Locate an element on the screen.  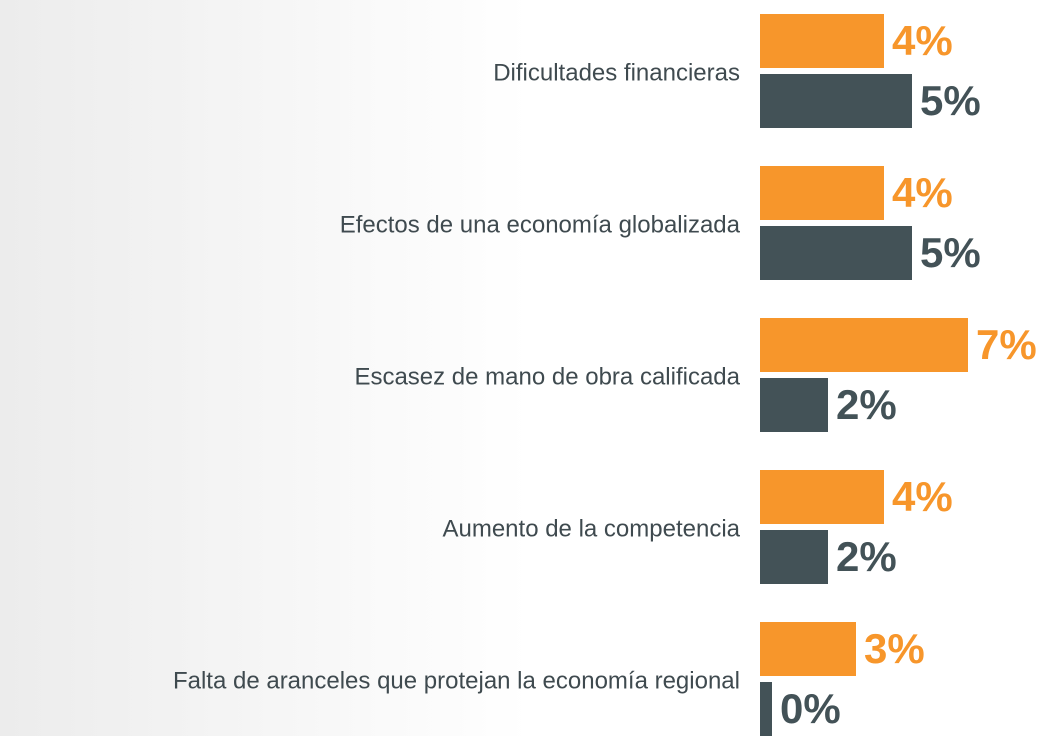
category-label: Aumento de la competencia is located at coordinates (591, 528).